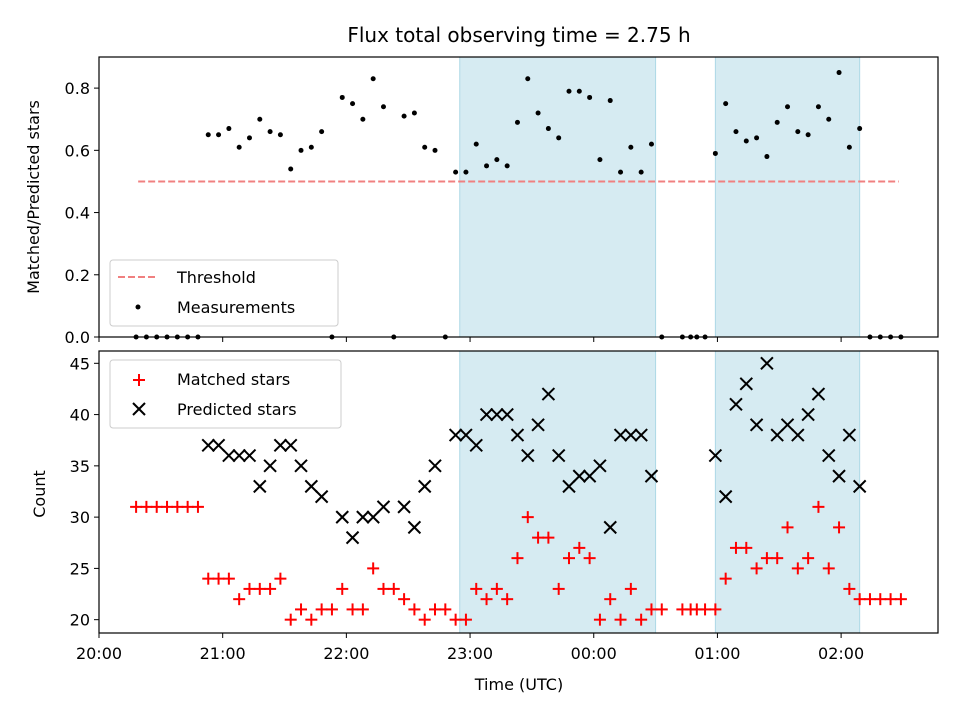  What do you see at coordinates (139, 409) in the screenshot?
I see `predicted-legend-marker` at bounding box center [139, 409].